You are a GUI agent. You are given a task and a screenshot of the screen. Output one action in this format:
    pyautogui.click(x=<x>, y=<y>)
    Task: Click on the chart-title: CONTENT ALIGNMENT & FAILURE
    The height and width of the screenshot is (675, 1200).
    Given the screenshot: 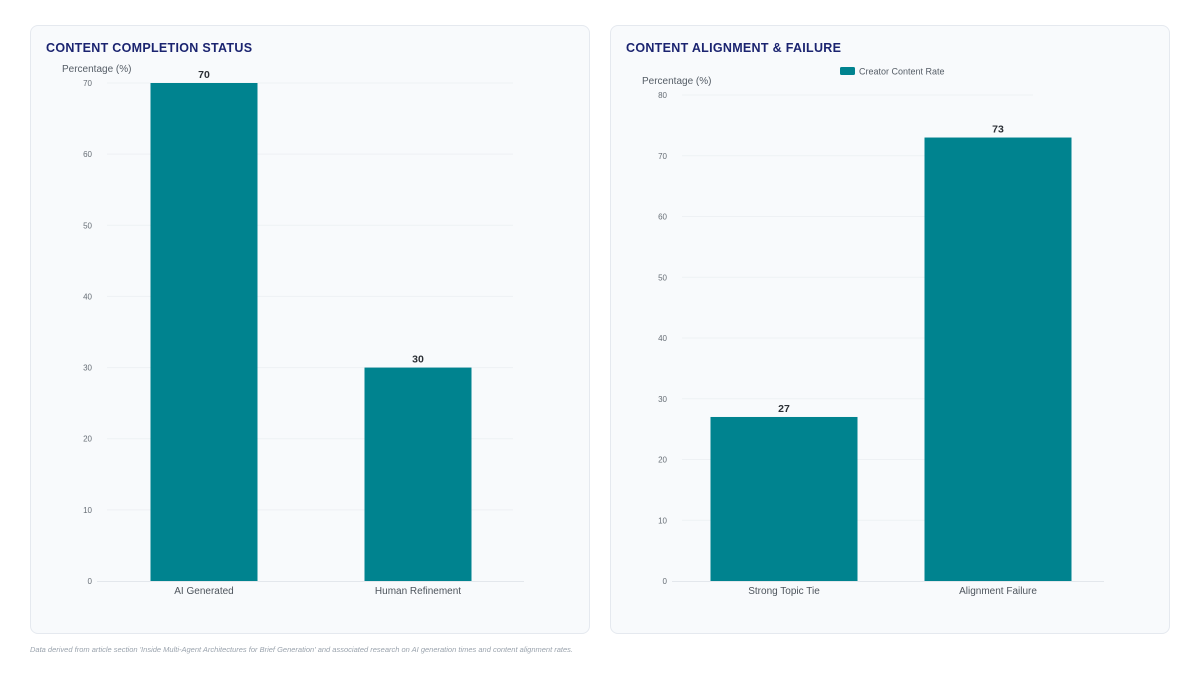 What is the action you would take?
    pyautogui.click(x=734, y=48)
    